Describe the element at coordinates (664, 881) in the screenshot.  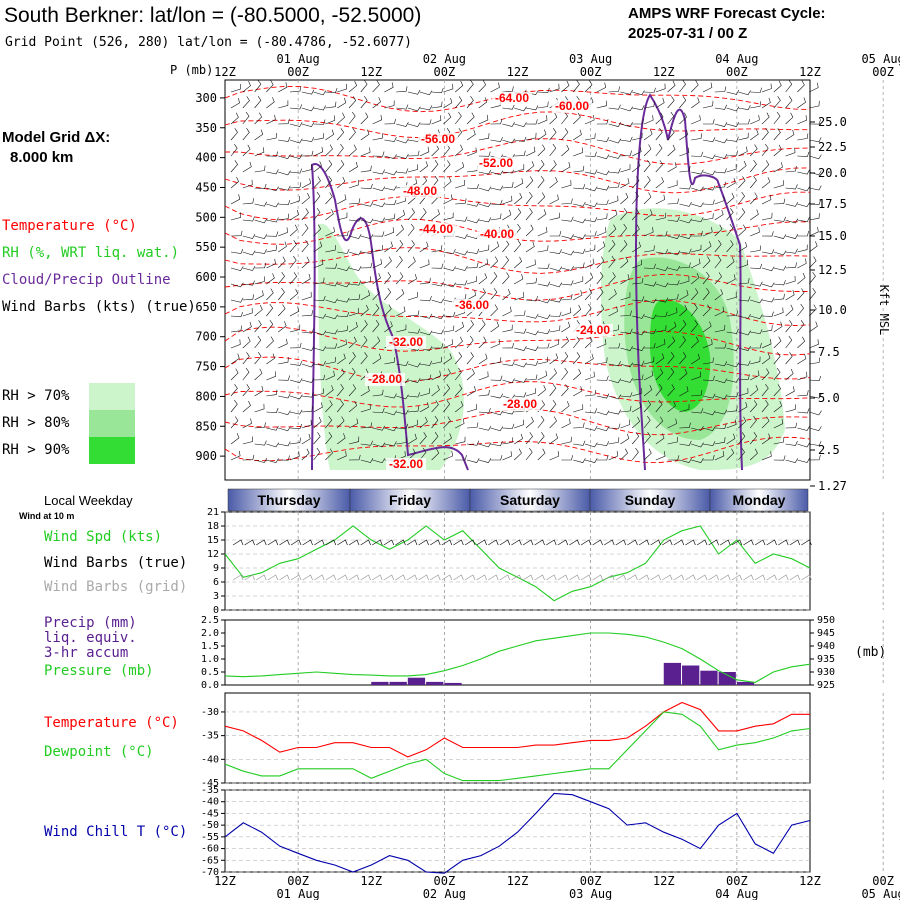
I see `bottom-hour-label: 12Z` at that location.